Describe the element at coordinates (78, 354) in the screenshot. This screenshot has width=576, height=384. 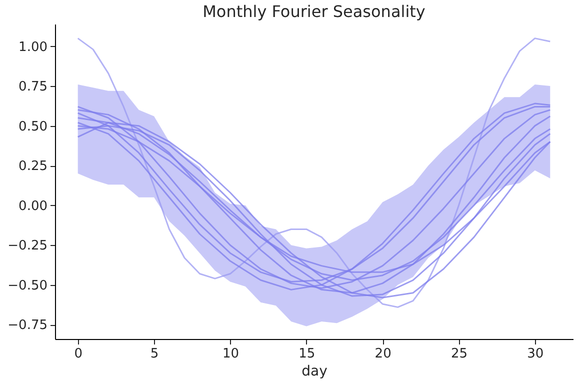
I see `x-tick-label: 0` at that location.